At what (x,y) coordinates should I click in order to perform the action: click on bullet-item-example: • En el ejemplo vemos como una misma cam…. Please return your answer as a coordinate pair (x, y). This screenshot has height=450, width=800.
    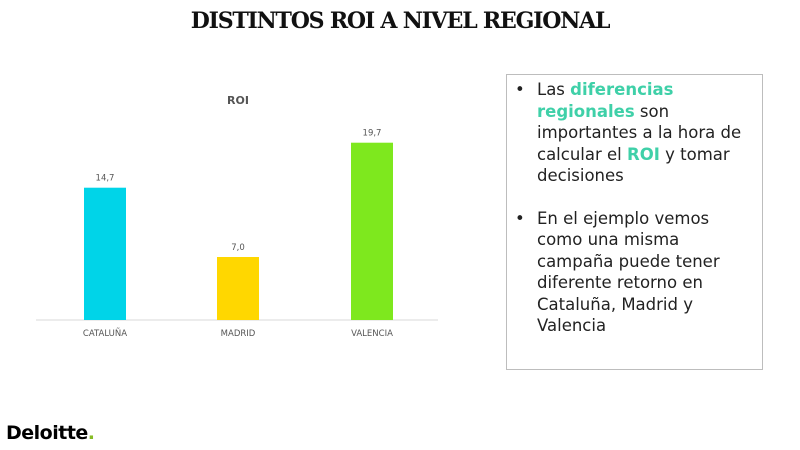
    Looking at the image, I should click on (629, 272).